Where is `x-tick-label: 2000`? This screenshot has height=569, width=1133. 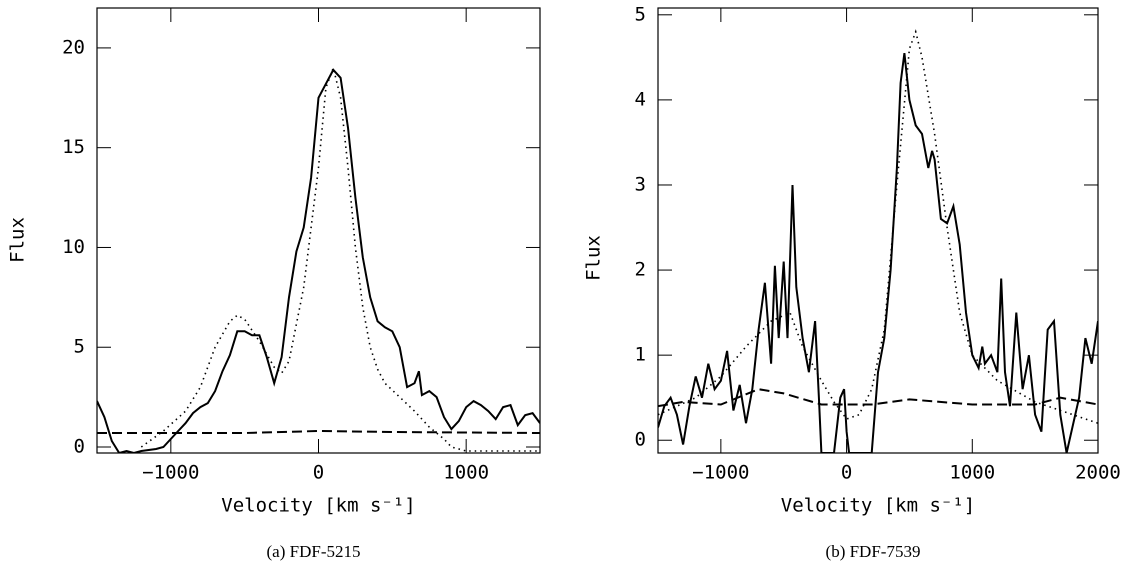
x-tick-label: 2000 is located at coordinates (1098, 473).